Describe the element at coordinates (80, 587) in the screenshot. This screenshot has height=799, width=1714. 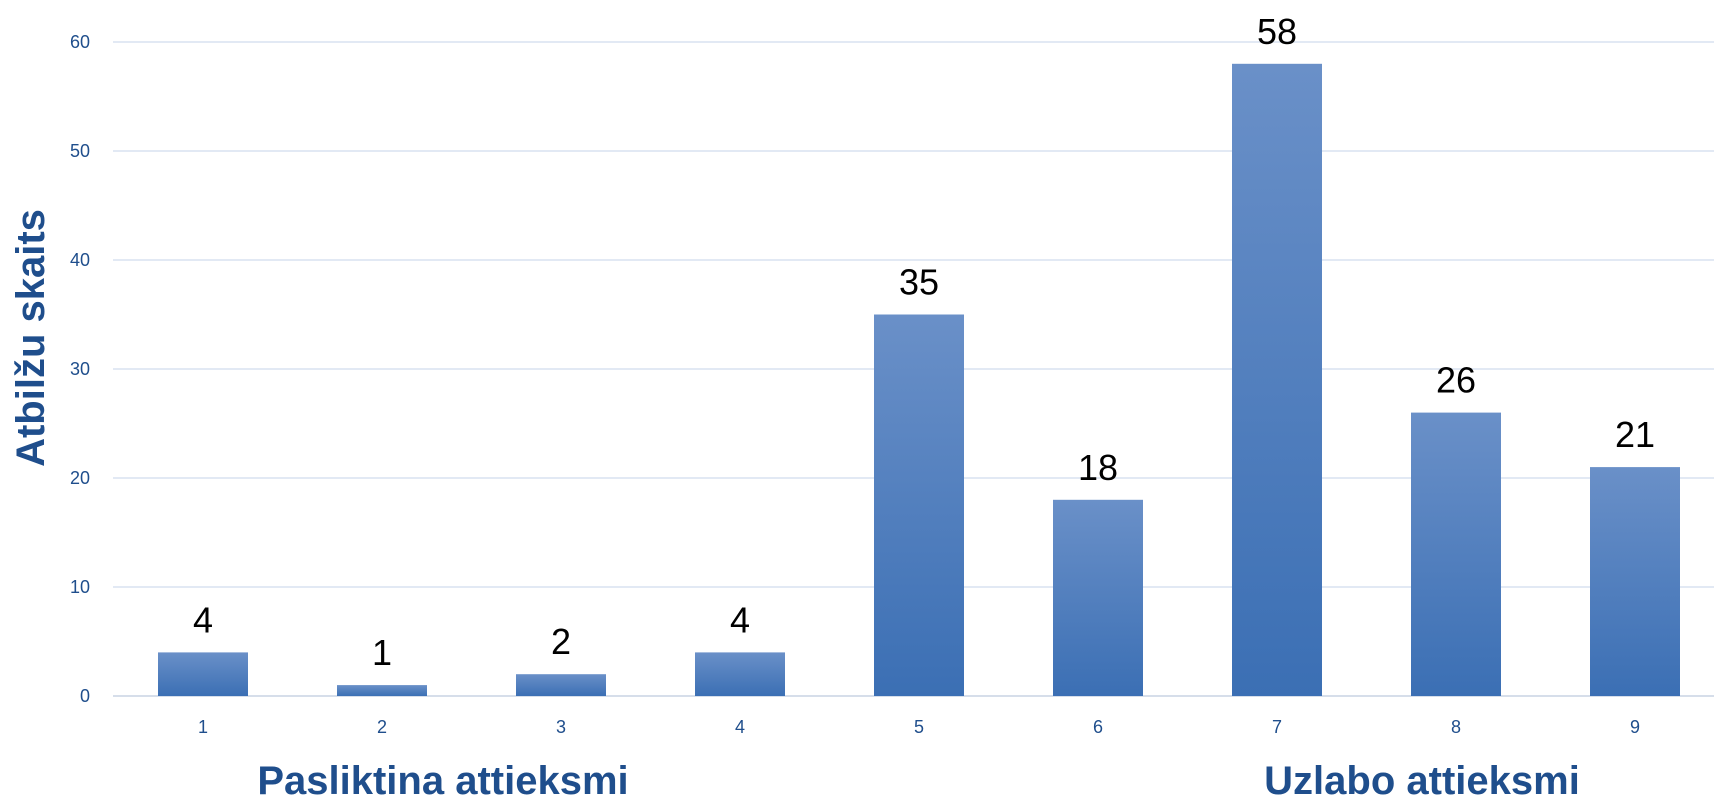
I see `y-tick-label: 10` at that location.